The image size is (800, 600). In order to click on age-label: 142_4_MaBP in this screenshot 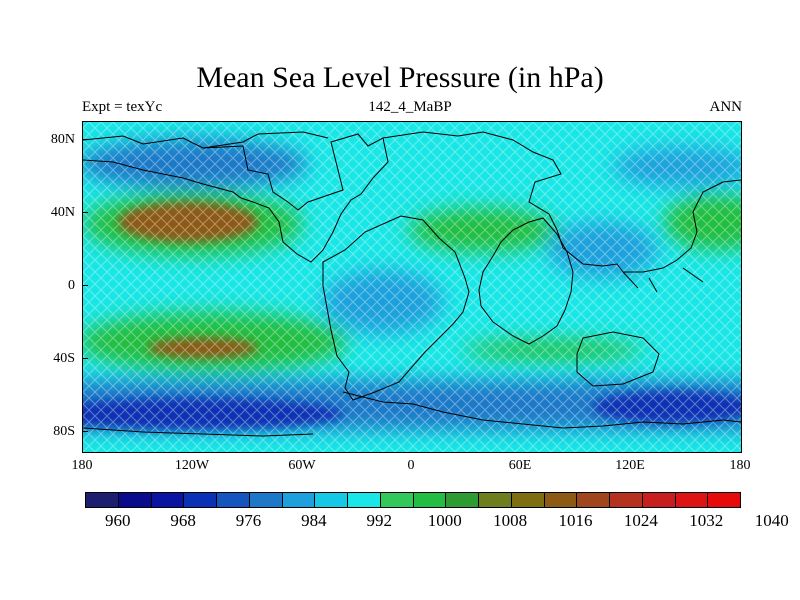, I will do `click(410, 107)`.